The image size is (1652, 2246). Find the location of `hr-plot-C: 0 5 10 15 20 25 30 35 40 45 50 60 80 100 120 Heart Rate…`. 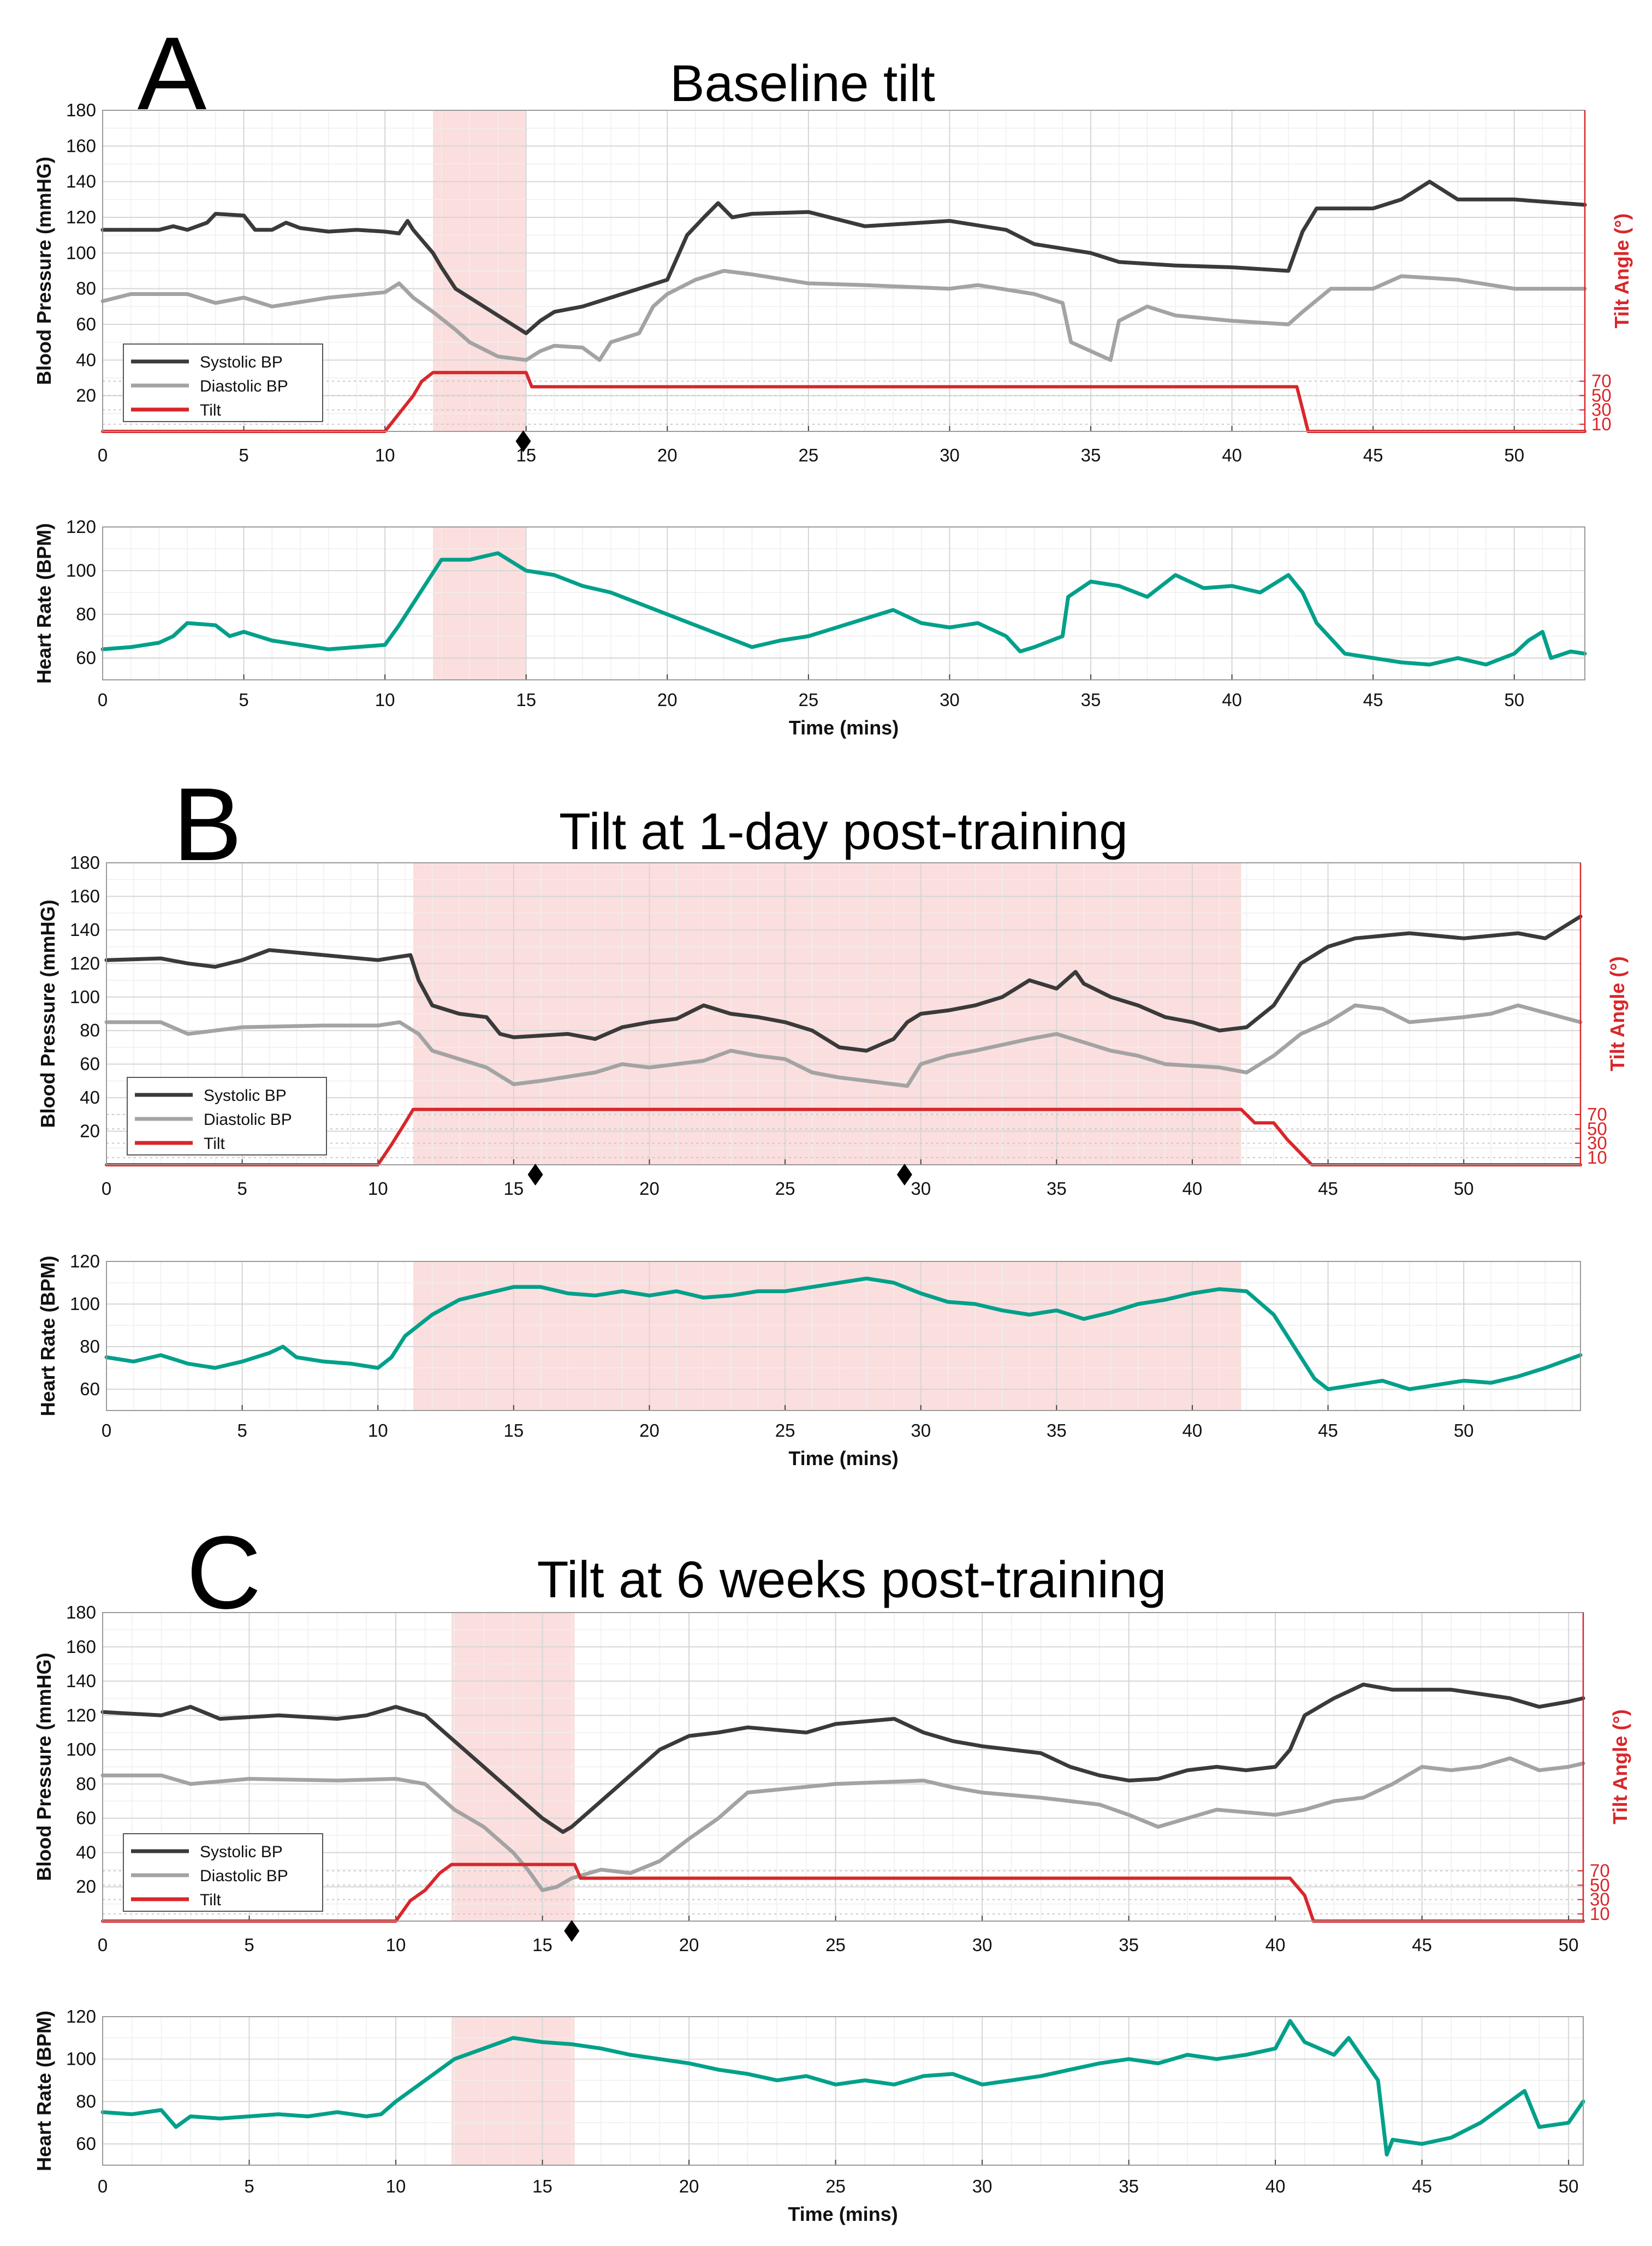

hr-plot-C: 0 5 10 15 20 25 30 35 40 45 50 60 80 100 120 Heart Rate… is located at coordinates (809, 2115).